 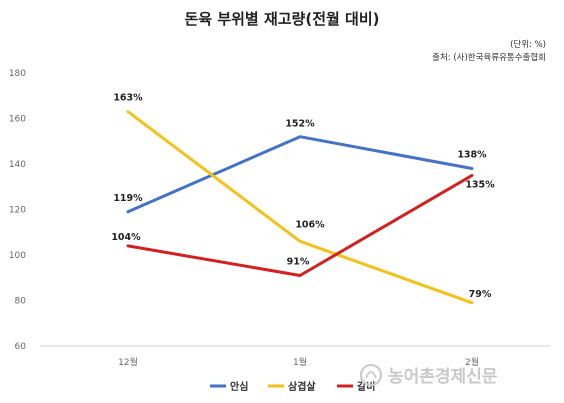 I want to click on watermark: 농어촌경제신문, so click(x=428, y=375).